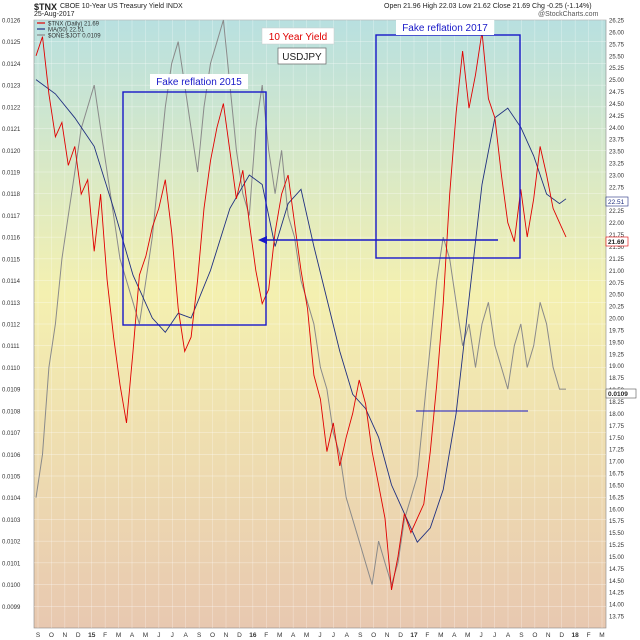  Describe the element at coordinates (412, 6) in the screenshot. I see `ohlc-open-value: 21.96` at that location.